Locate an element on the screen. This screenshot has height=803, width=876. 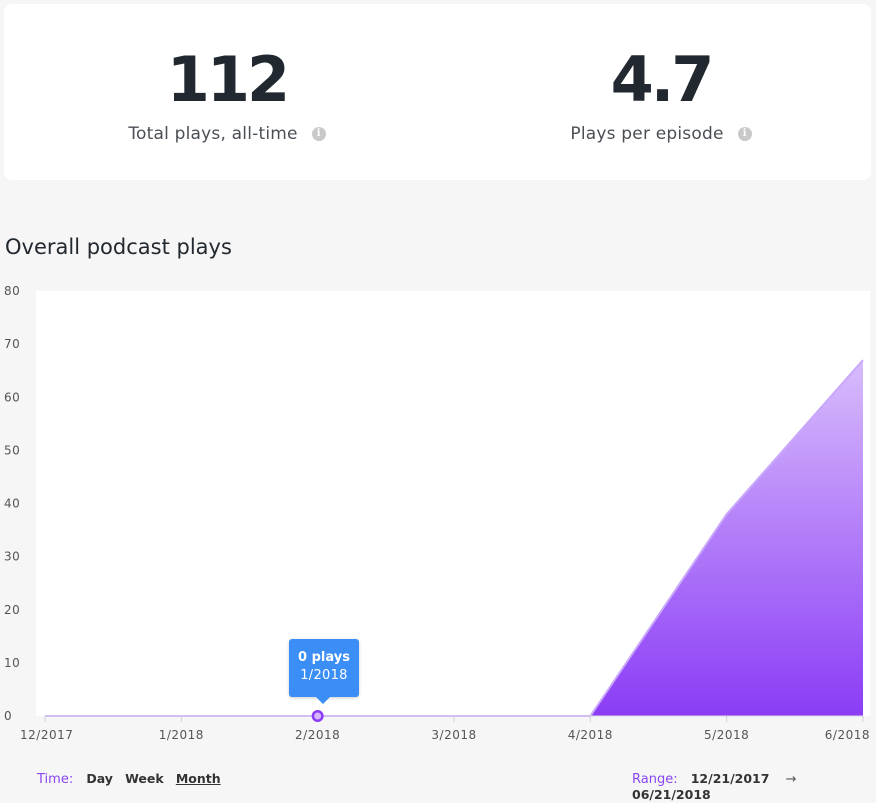
chart-tooltip: 0 plays 1/2018 is located at coordinates (324, 671).